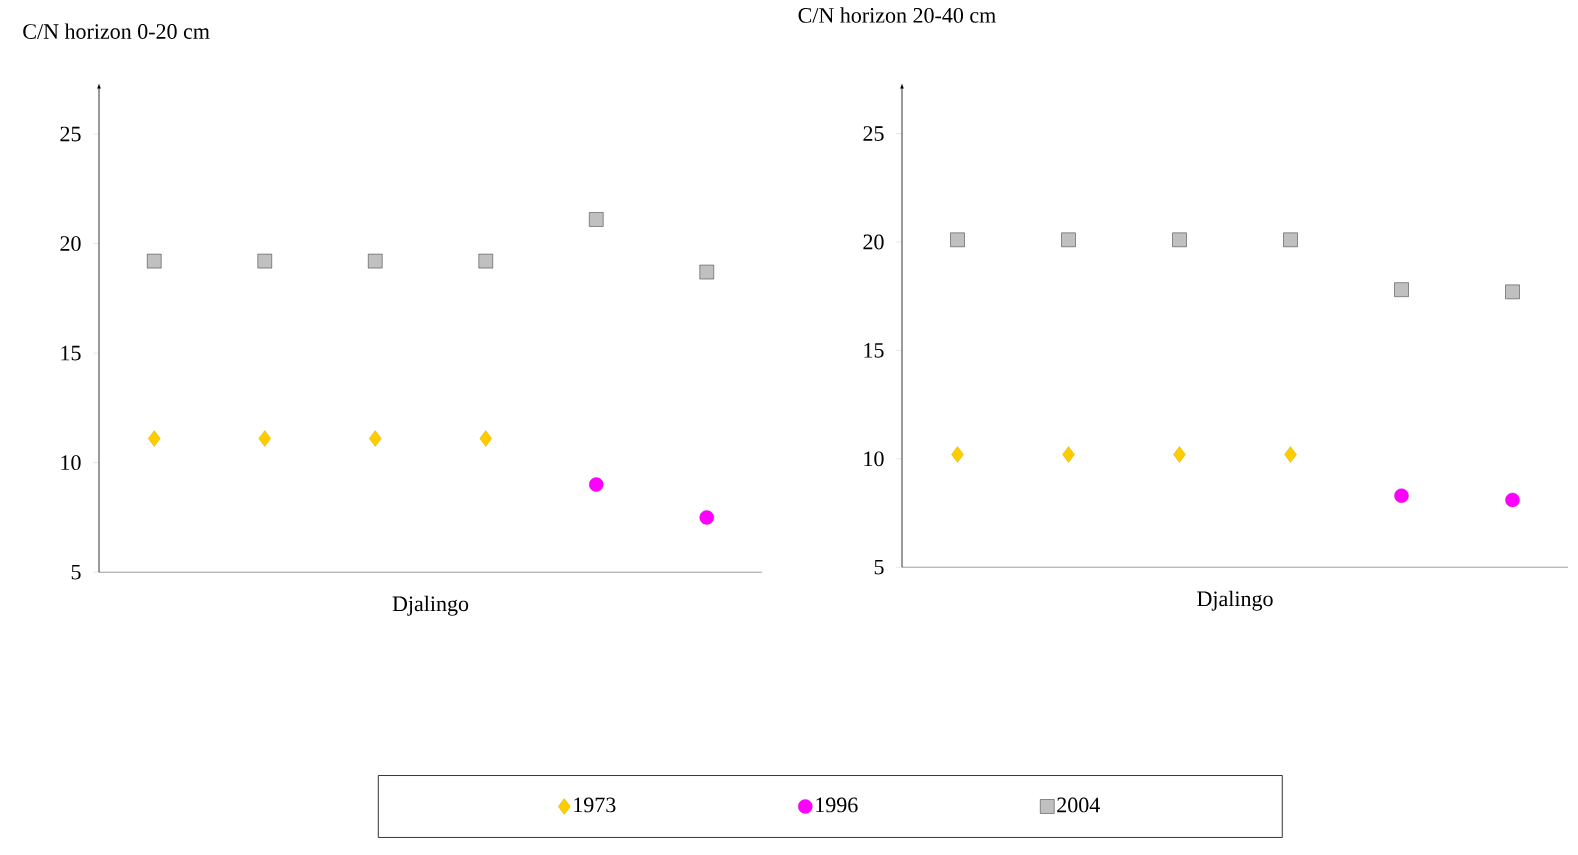  What do you see at coordinates (595, 805) in the screenshot?
I see `legend-label: 1973` at bounding box center [595, 805].